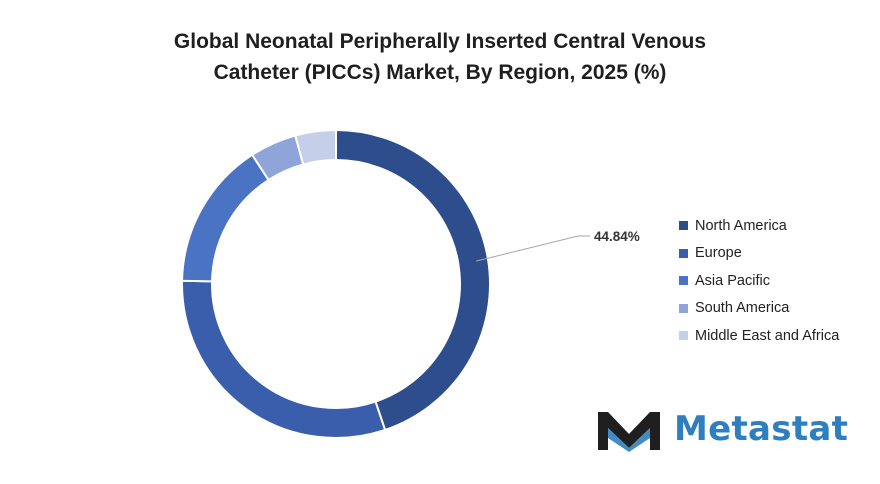 The image size is (880, 484). What do you see at coordinates (741, 225) in the screenshot?
I see `legend-label: North America` at bounding box center [741, 225].